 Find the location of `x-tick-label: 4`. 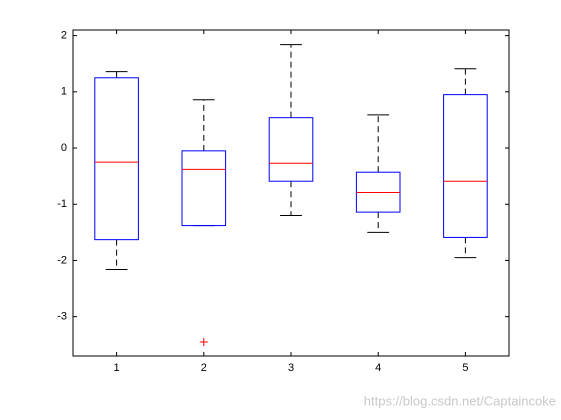

x-tick-label: 4 is located at coordinates (378, 368).